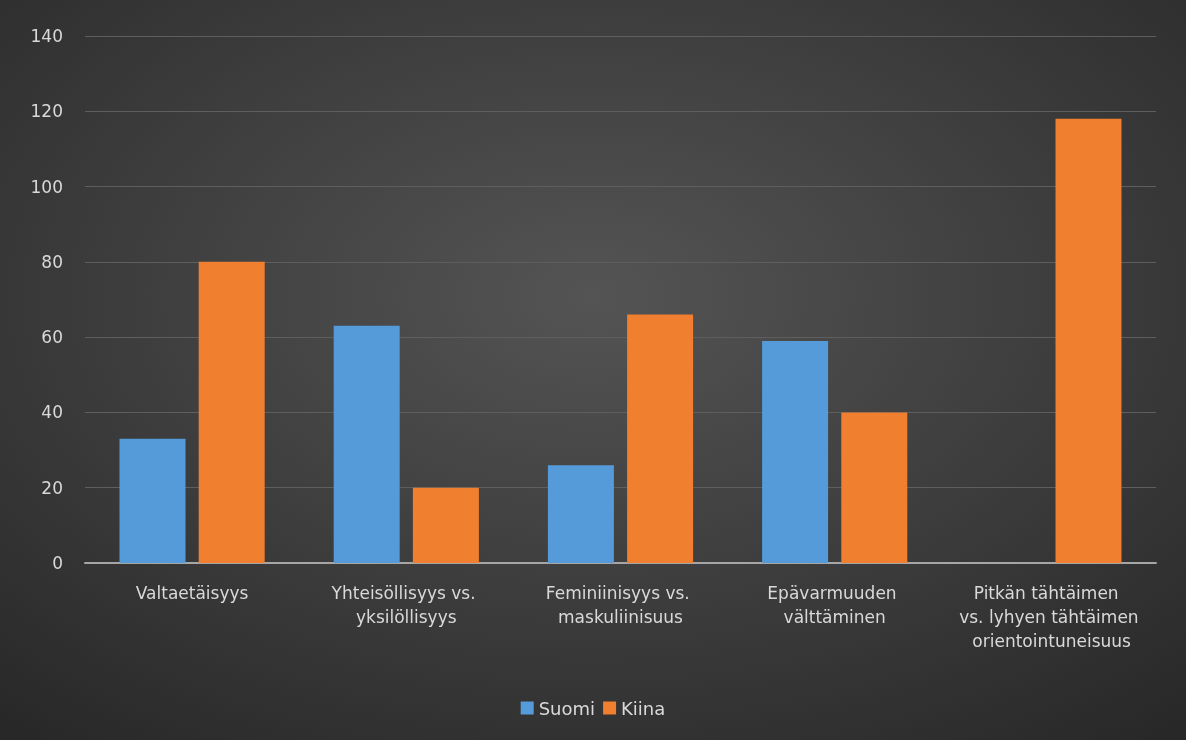 The width and height of the screenshot is (1186, 740). What do you see at coordinates (567, 708) in the screenshot?
I see `legend-label: Suomi` at bounding box center [567, 708].